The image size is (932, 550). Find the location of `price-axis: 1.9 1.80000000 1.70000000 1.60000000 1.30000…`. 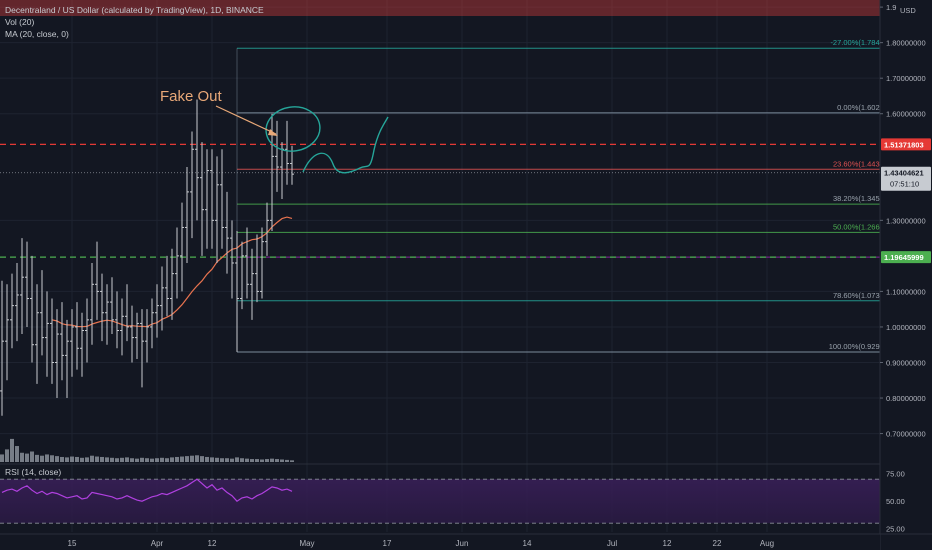

price-axis: 1.9 1.80000000 1.70000000 1.60000000 1.30000… is located at coordinates (905, 275).